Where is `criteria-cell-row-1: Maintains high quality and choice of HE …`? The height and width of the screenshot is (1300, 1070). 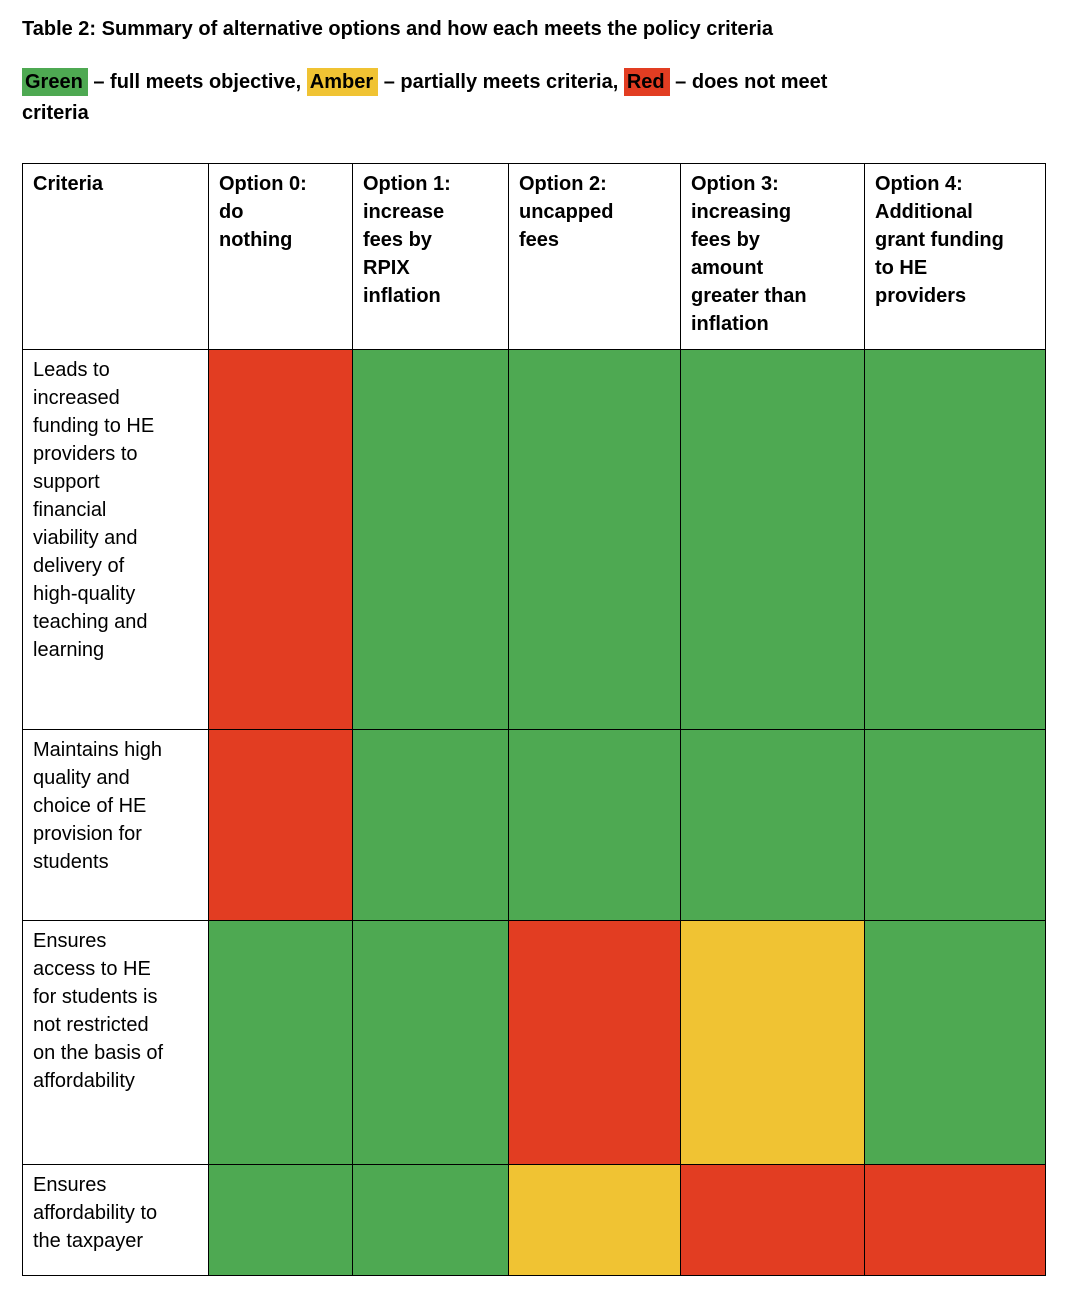
criteria-cell-row-1: Maintains high quality and choice of HE … is located at coordinates (115, 825).